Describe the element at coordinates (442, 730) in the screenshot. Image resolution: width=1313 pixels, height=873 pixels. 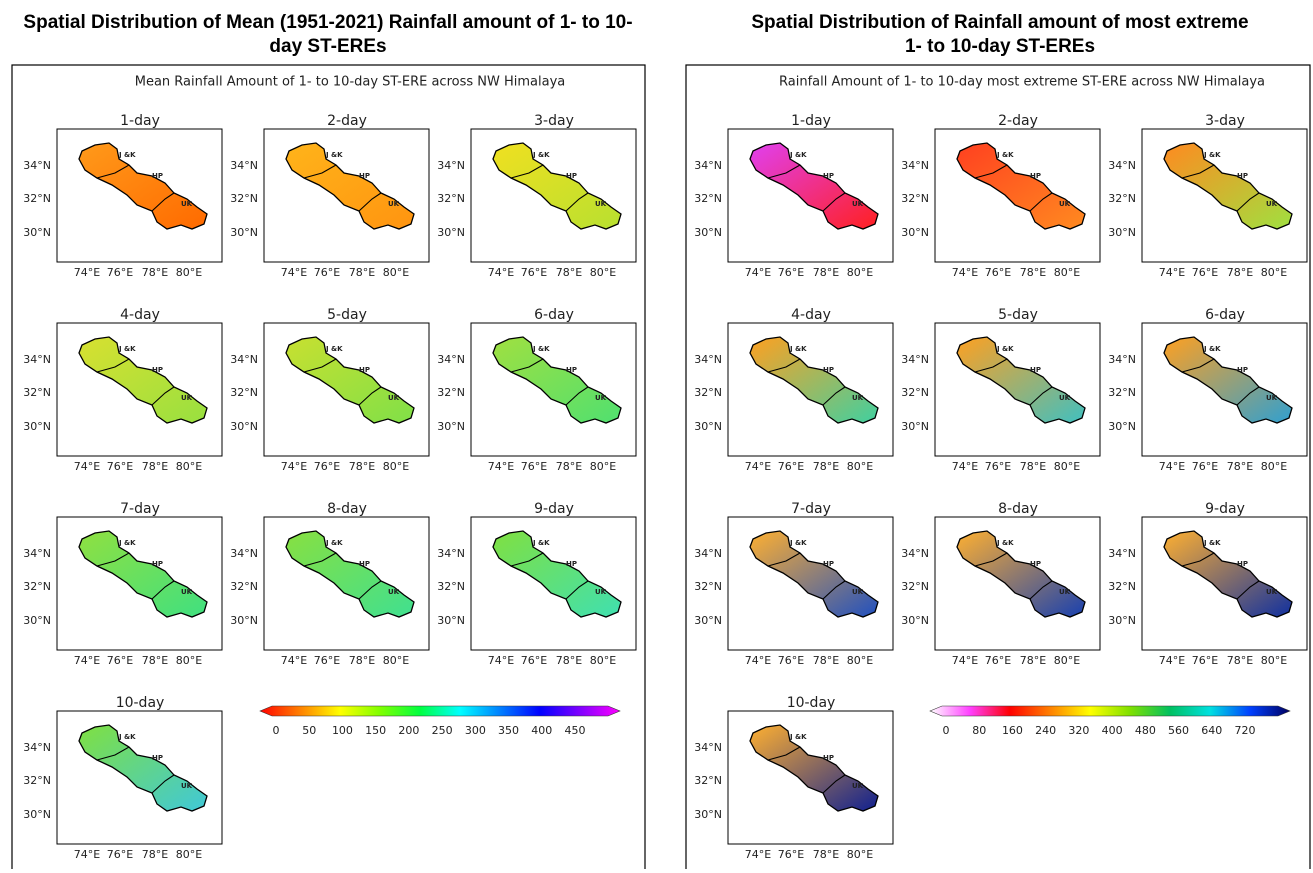
I see `colorbar-tick-label: 250` at that location.